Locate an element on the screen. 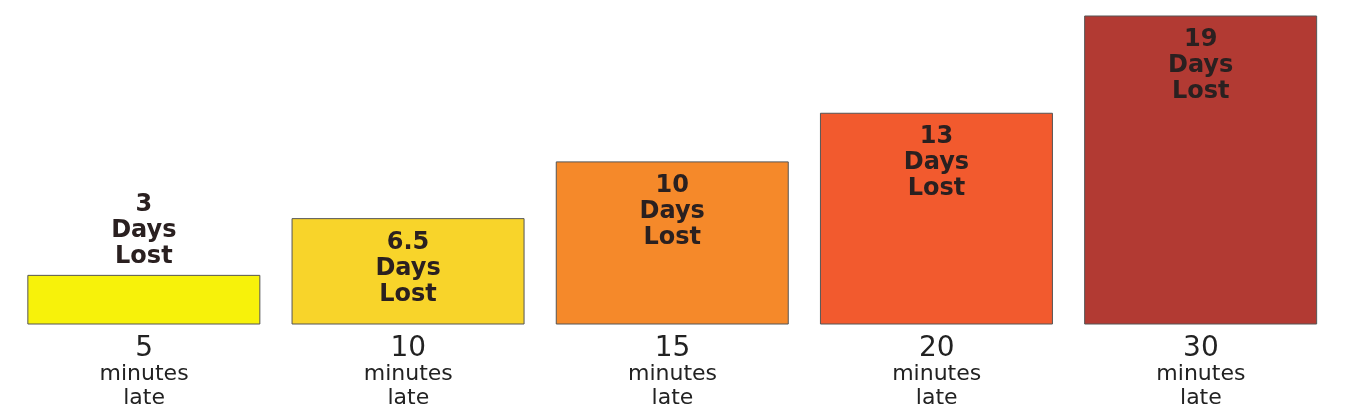  x-tick-label: 30 minutes late is located at coordinates (1201, 369).